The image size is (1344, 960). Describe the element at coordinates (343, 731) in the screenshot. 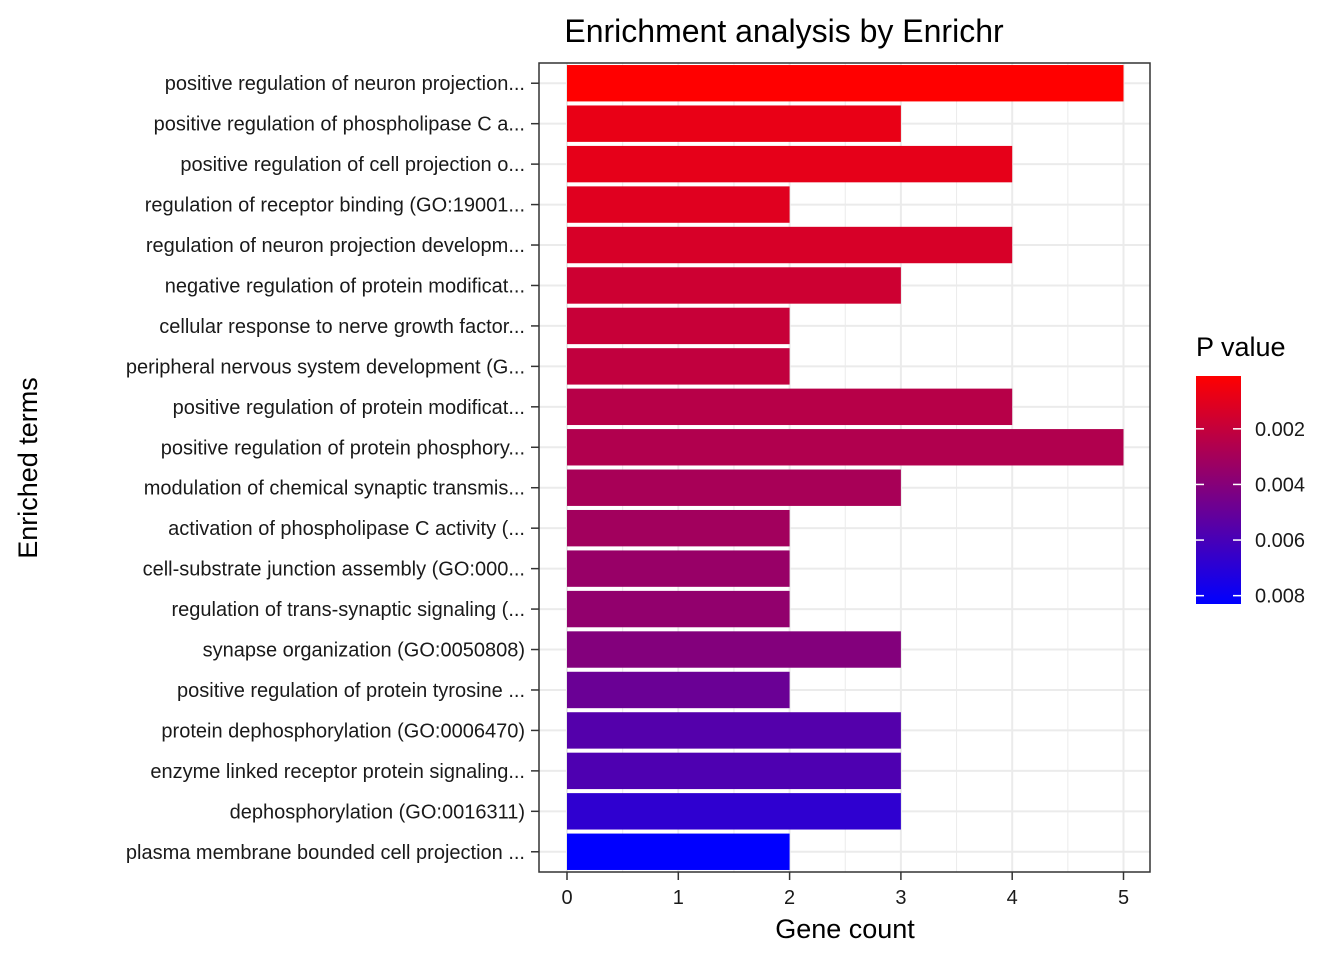

I see `y-tick-label: protein dephosphorylation (GO:0006470)` at that location.